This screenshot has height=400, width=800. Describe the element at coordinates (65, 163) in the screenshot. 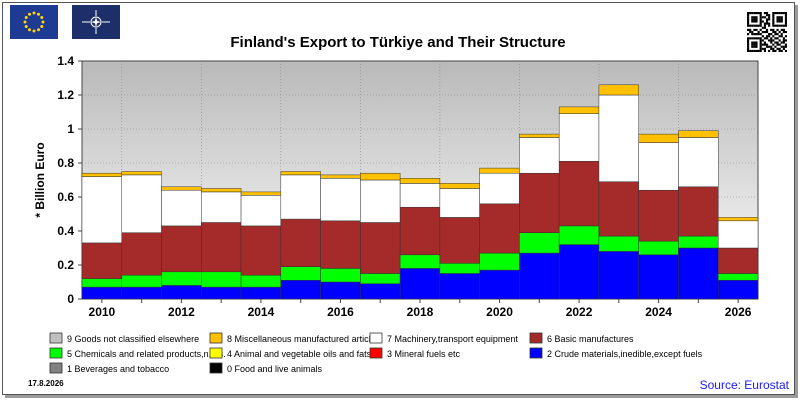

I see `y-tick-label: 0.8` at that location.